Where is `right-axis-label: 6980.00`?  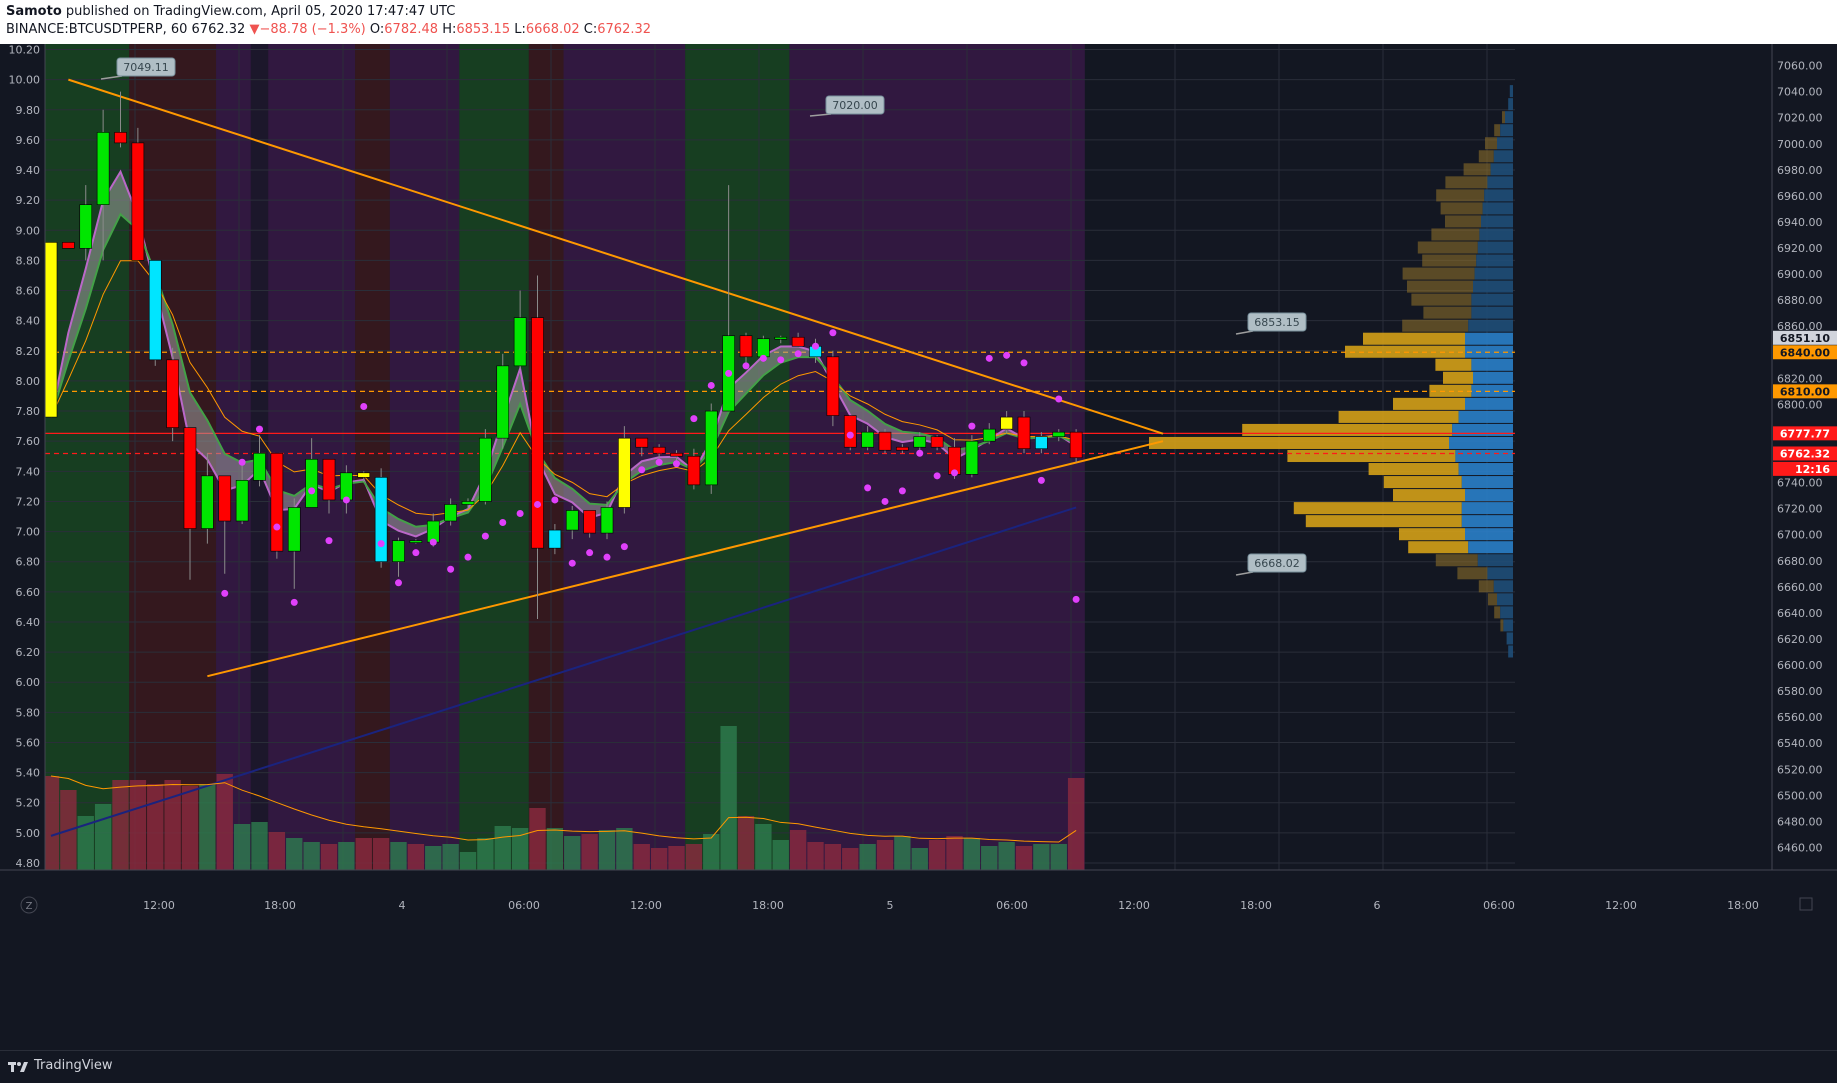 right-axis-label: 6980.00 is located at coordinates (1800, 170).